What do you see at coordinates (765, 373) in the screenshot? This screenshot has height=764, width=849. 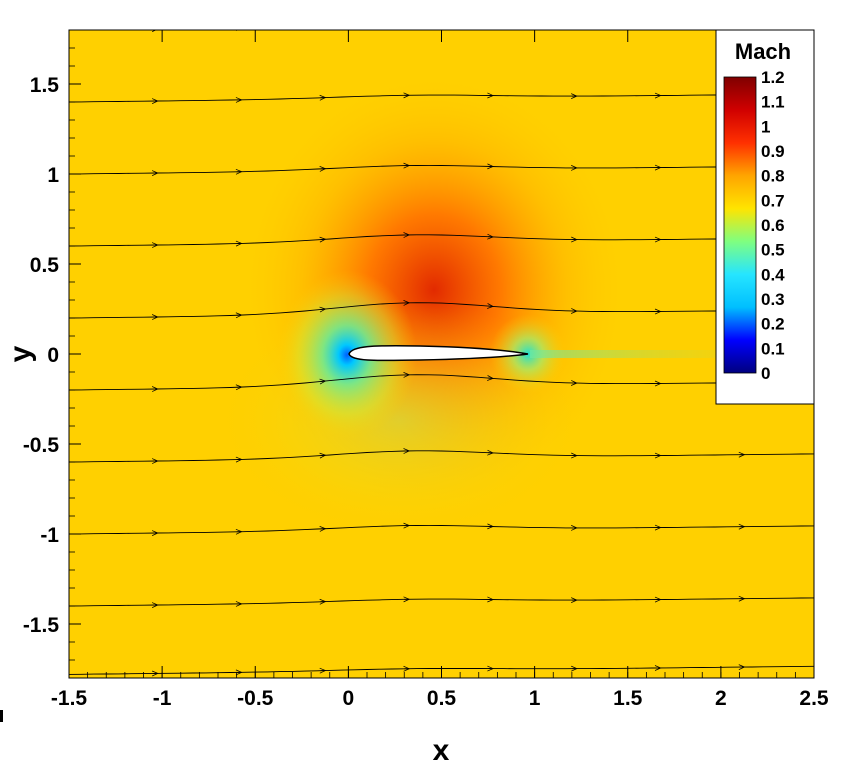 I see `colorbar-label: 0` at bounding box center [765, 373].